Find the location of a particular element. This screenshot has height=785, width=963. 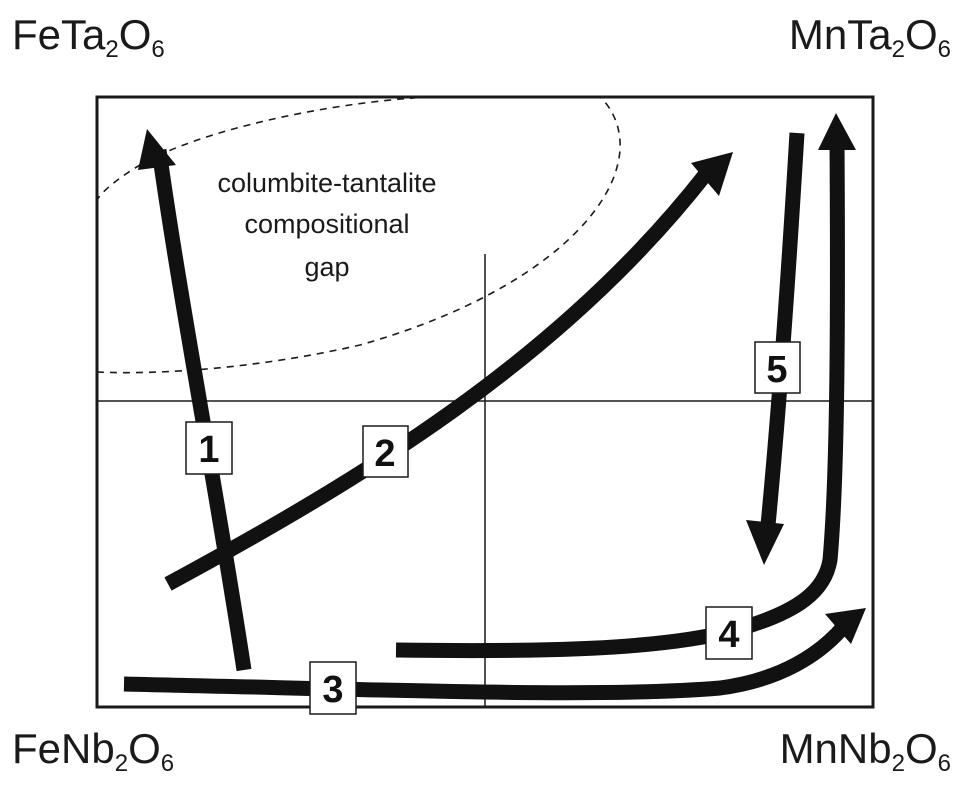

trend-label-2: 2 is located at coordinates (385, 451).